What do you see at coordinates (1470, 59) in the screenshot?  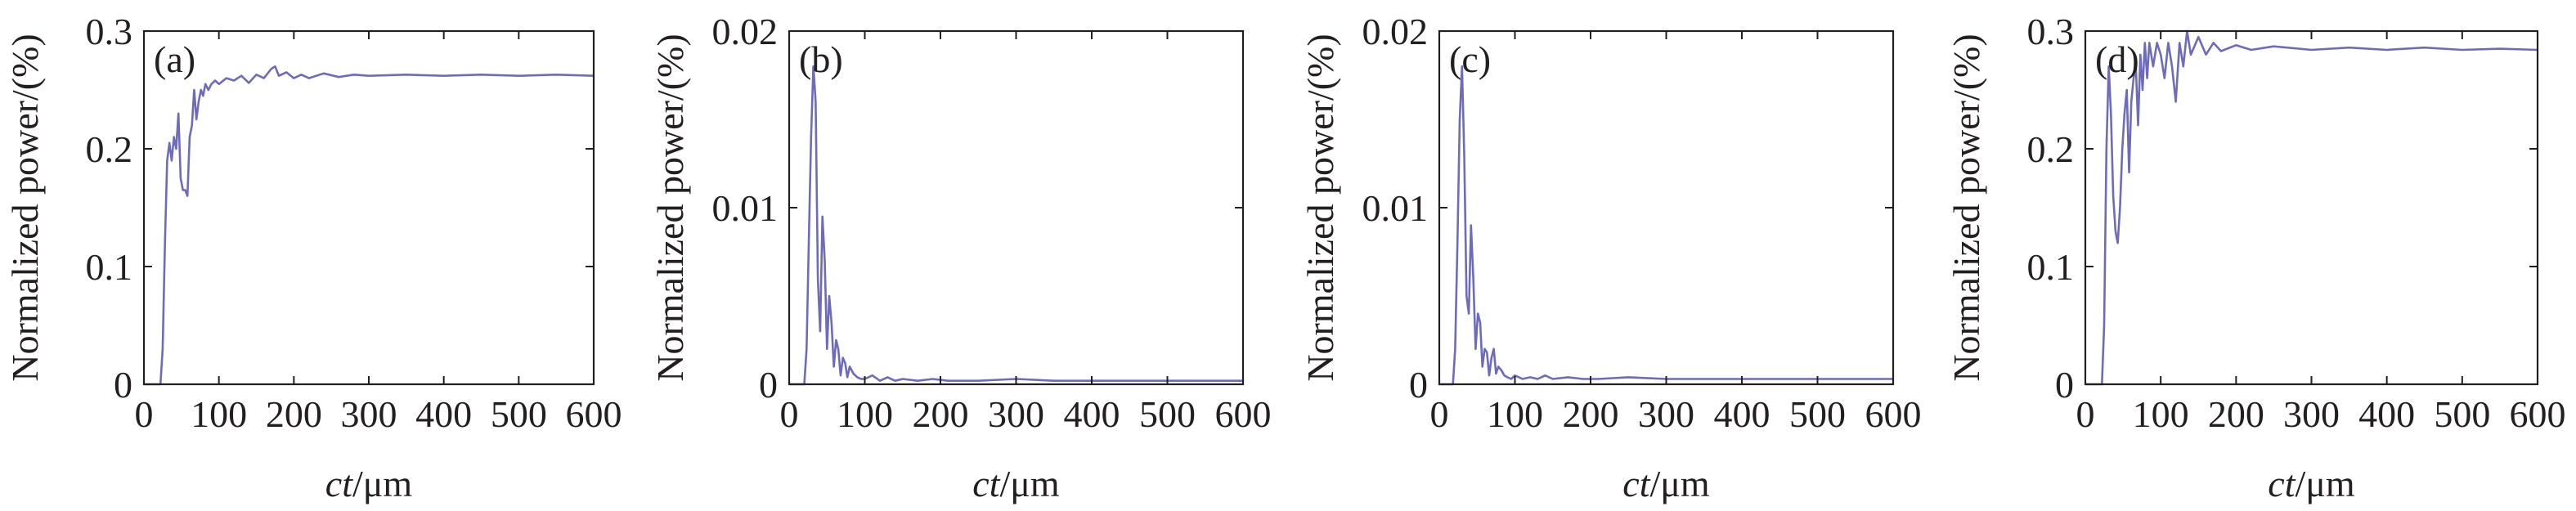 I see `panel-label: (c)` at bounding box center [1470, 59].